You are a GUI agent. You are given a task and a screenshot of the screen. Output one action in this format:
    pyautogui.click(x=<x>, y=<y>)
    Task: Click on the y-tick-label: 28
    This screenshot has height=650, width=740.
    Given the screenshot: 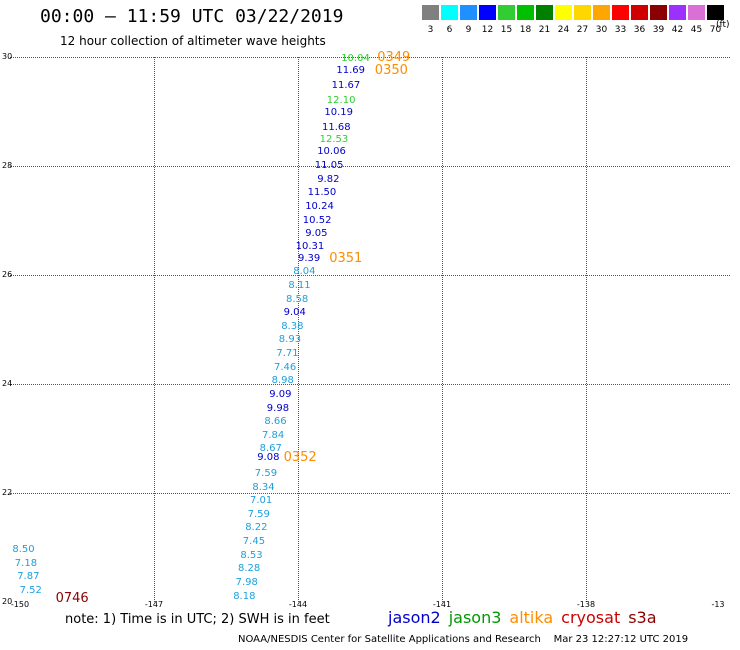 What is the action you would take?
    pyautogui.click(x=9, y=165)
    